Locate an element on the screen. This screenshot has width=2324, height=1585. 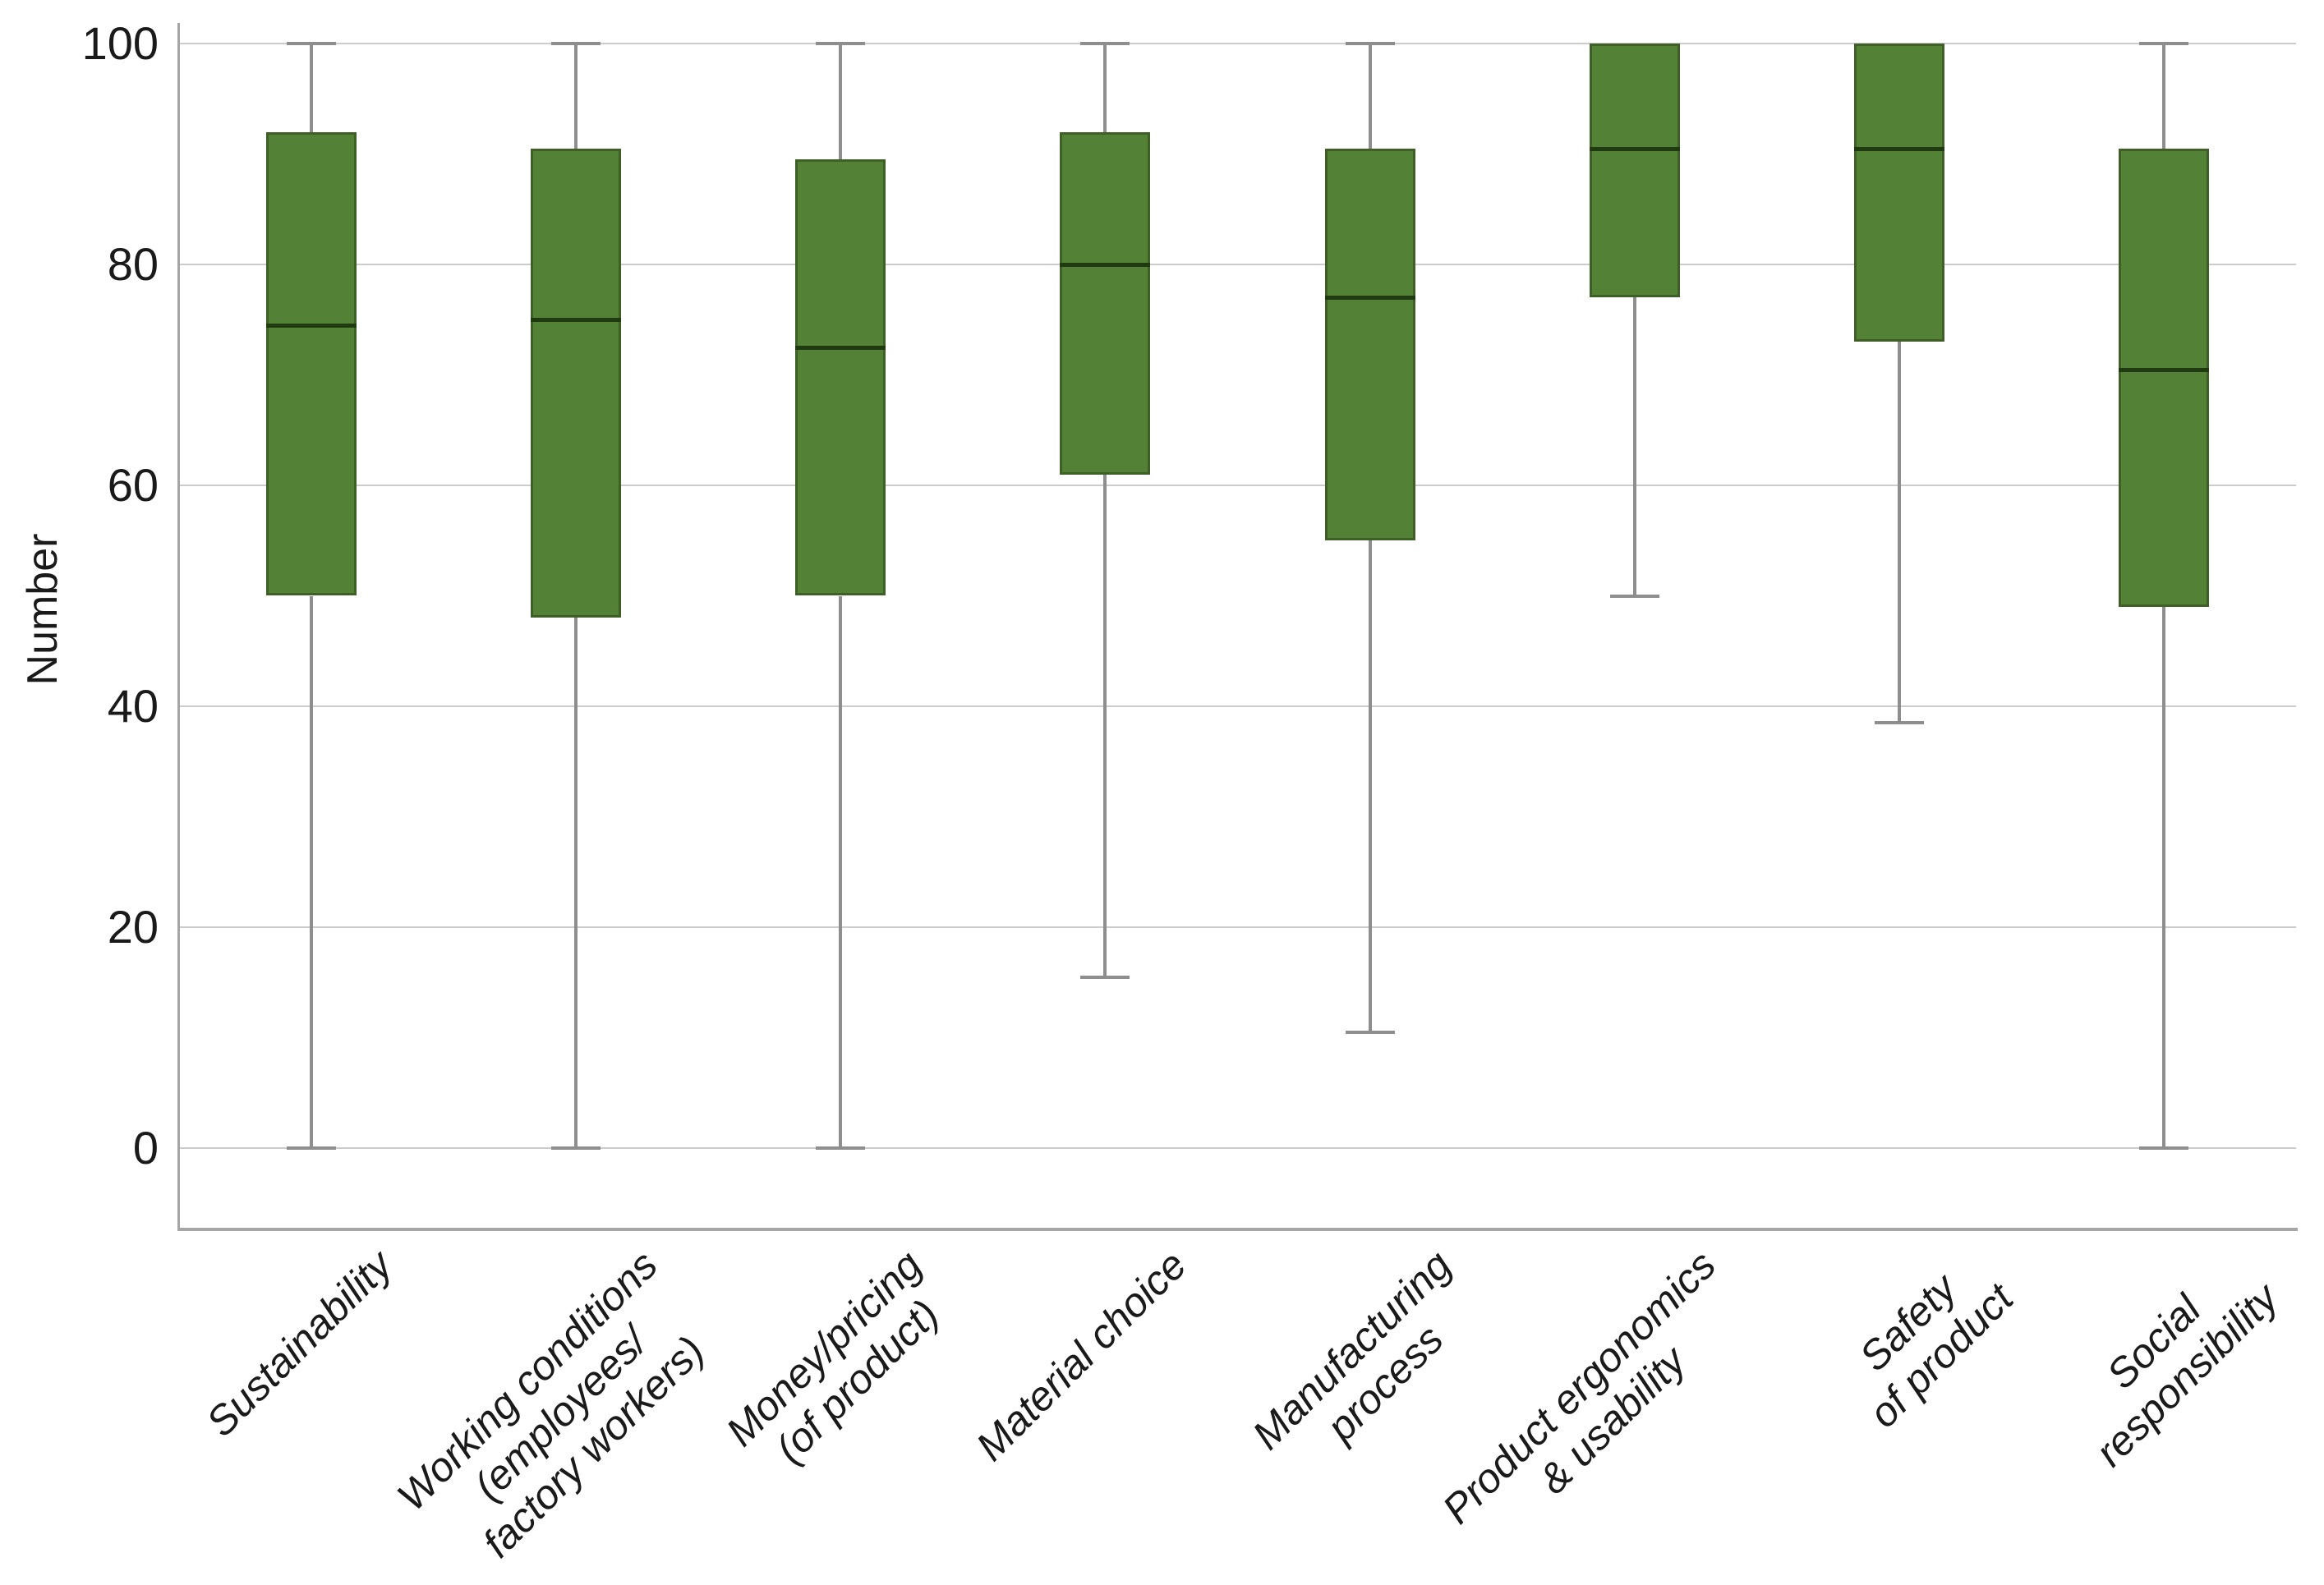
y-axis-line is located at coordinates (178, 626).